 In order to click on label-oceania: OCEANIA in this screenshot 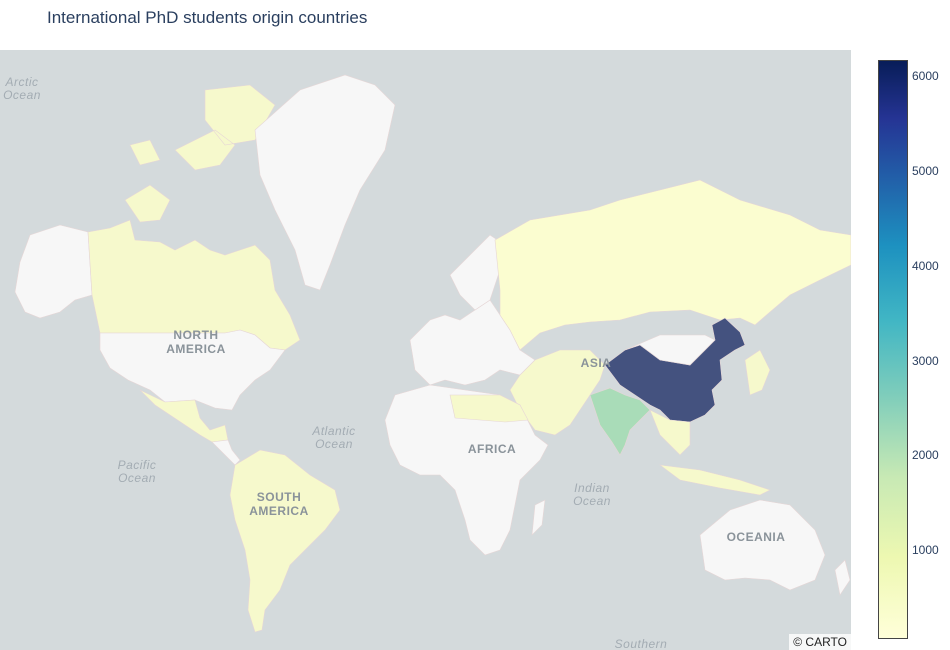, I will do `click(756, 537)`.